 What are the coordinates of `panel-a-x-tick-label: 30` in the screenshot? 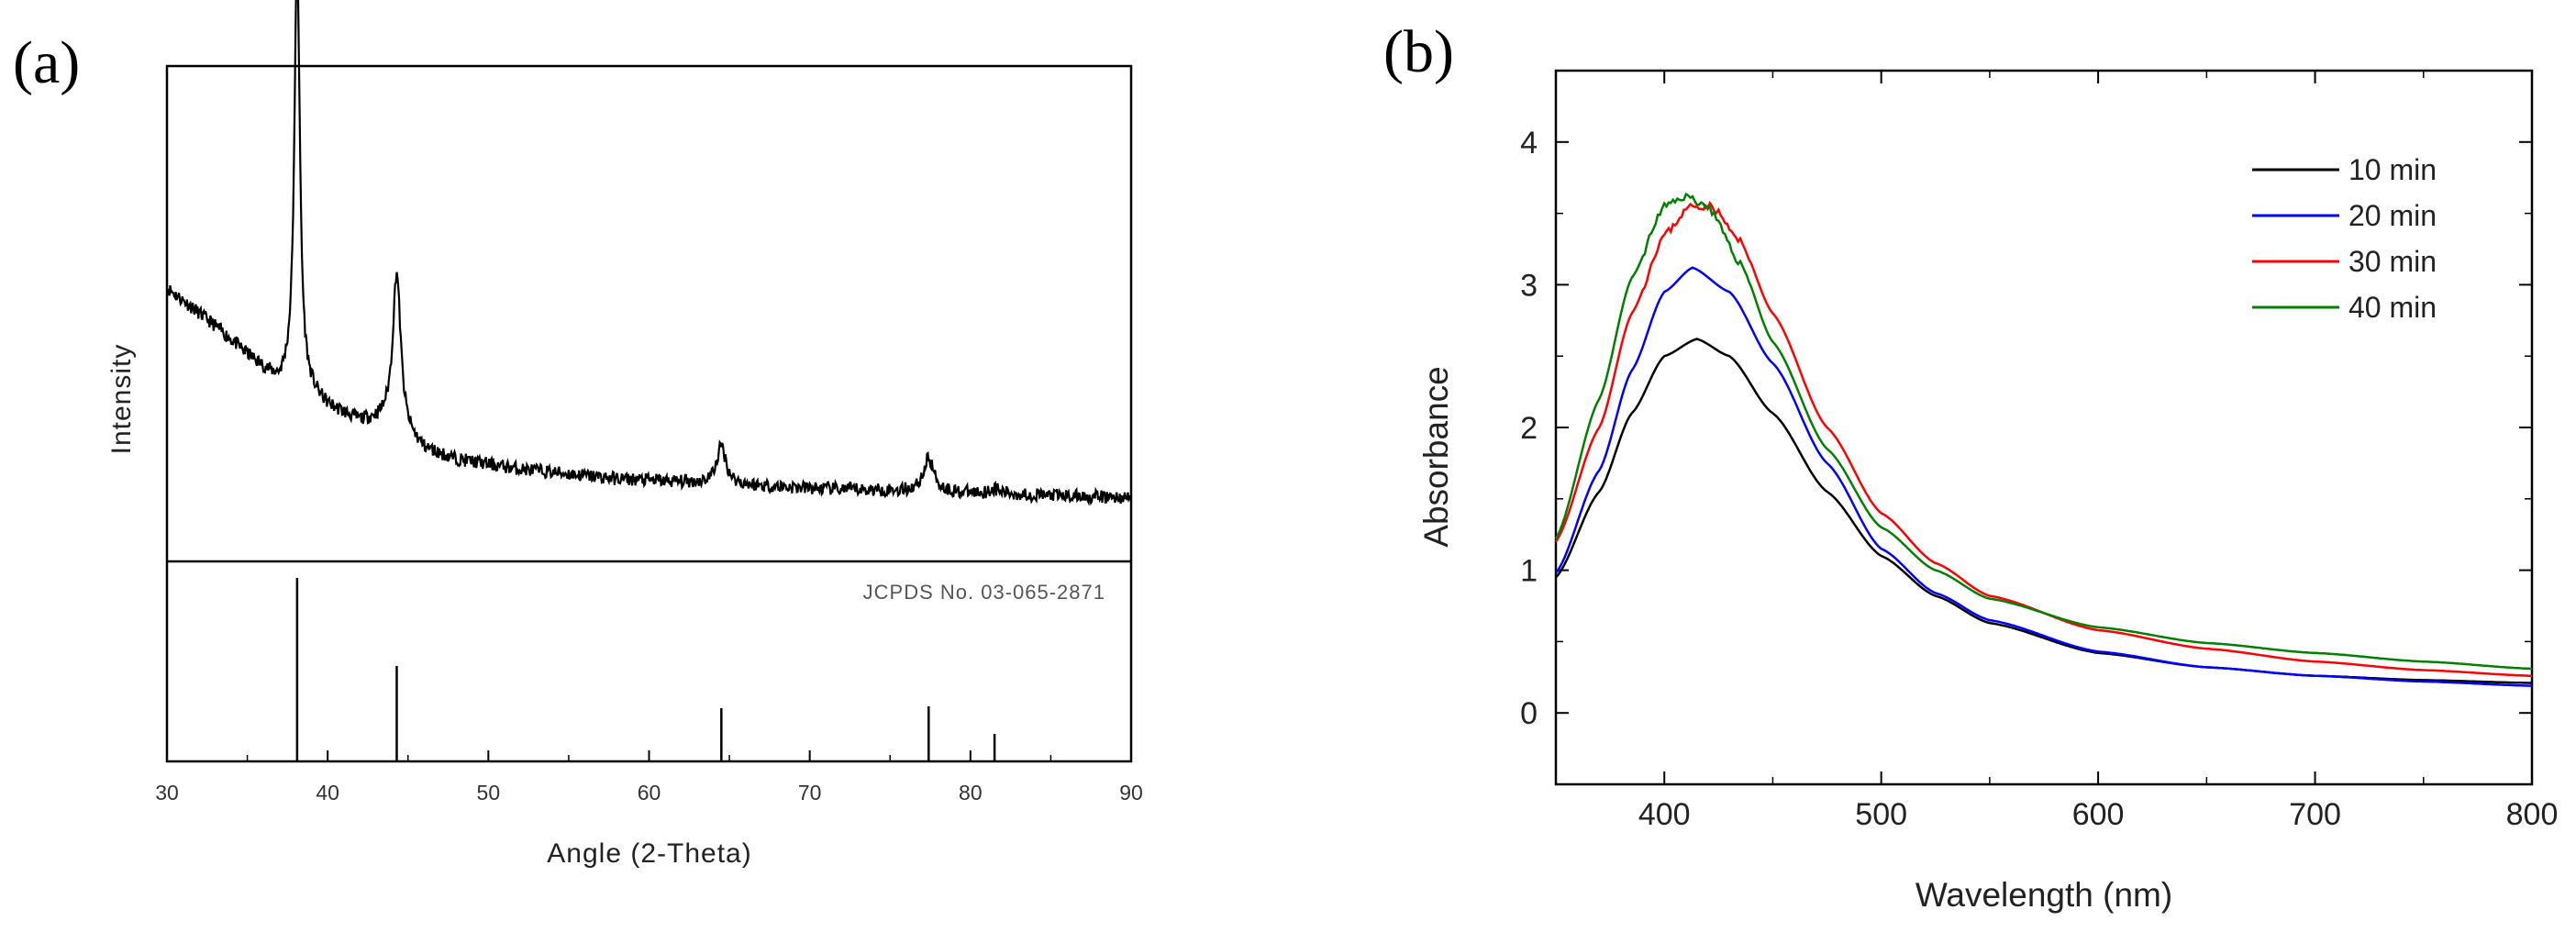 It's located at (167, 793).